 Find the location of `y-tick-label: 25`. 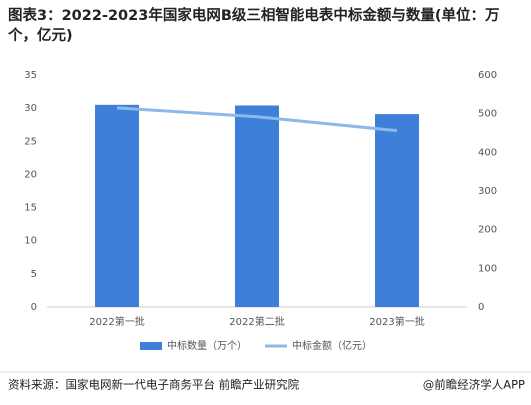

y-tick-label: 25 is located at coordinates (30, 141).